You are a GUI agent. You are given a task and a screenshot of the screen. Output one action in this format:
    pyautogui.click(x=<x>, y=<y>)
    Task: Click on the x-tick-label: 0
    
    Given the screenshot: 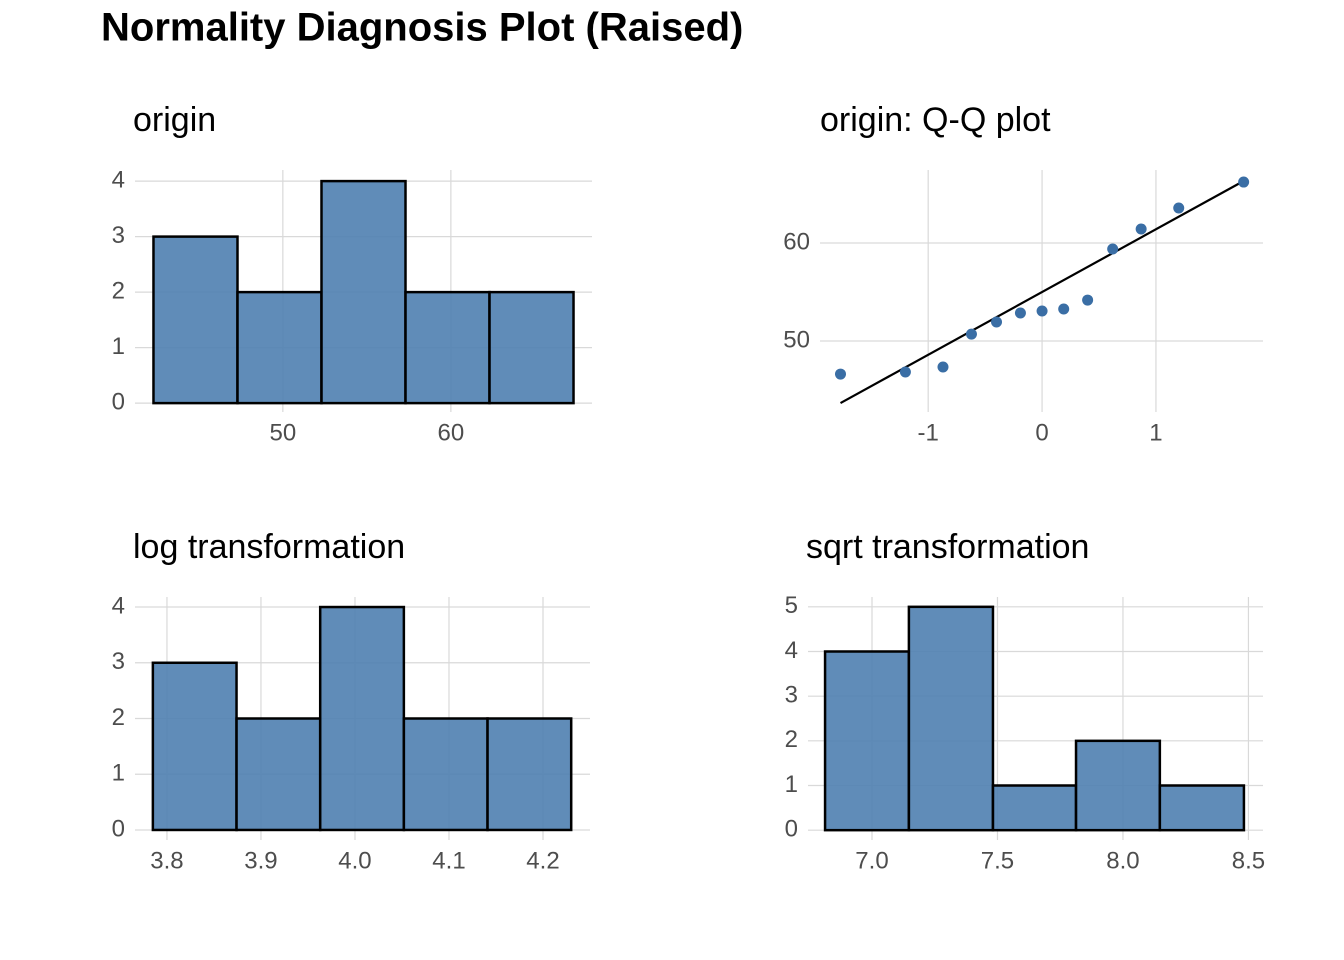 What is the action you would take?
    pyautogui.click(x=1041, y=432)
    